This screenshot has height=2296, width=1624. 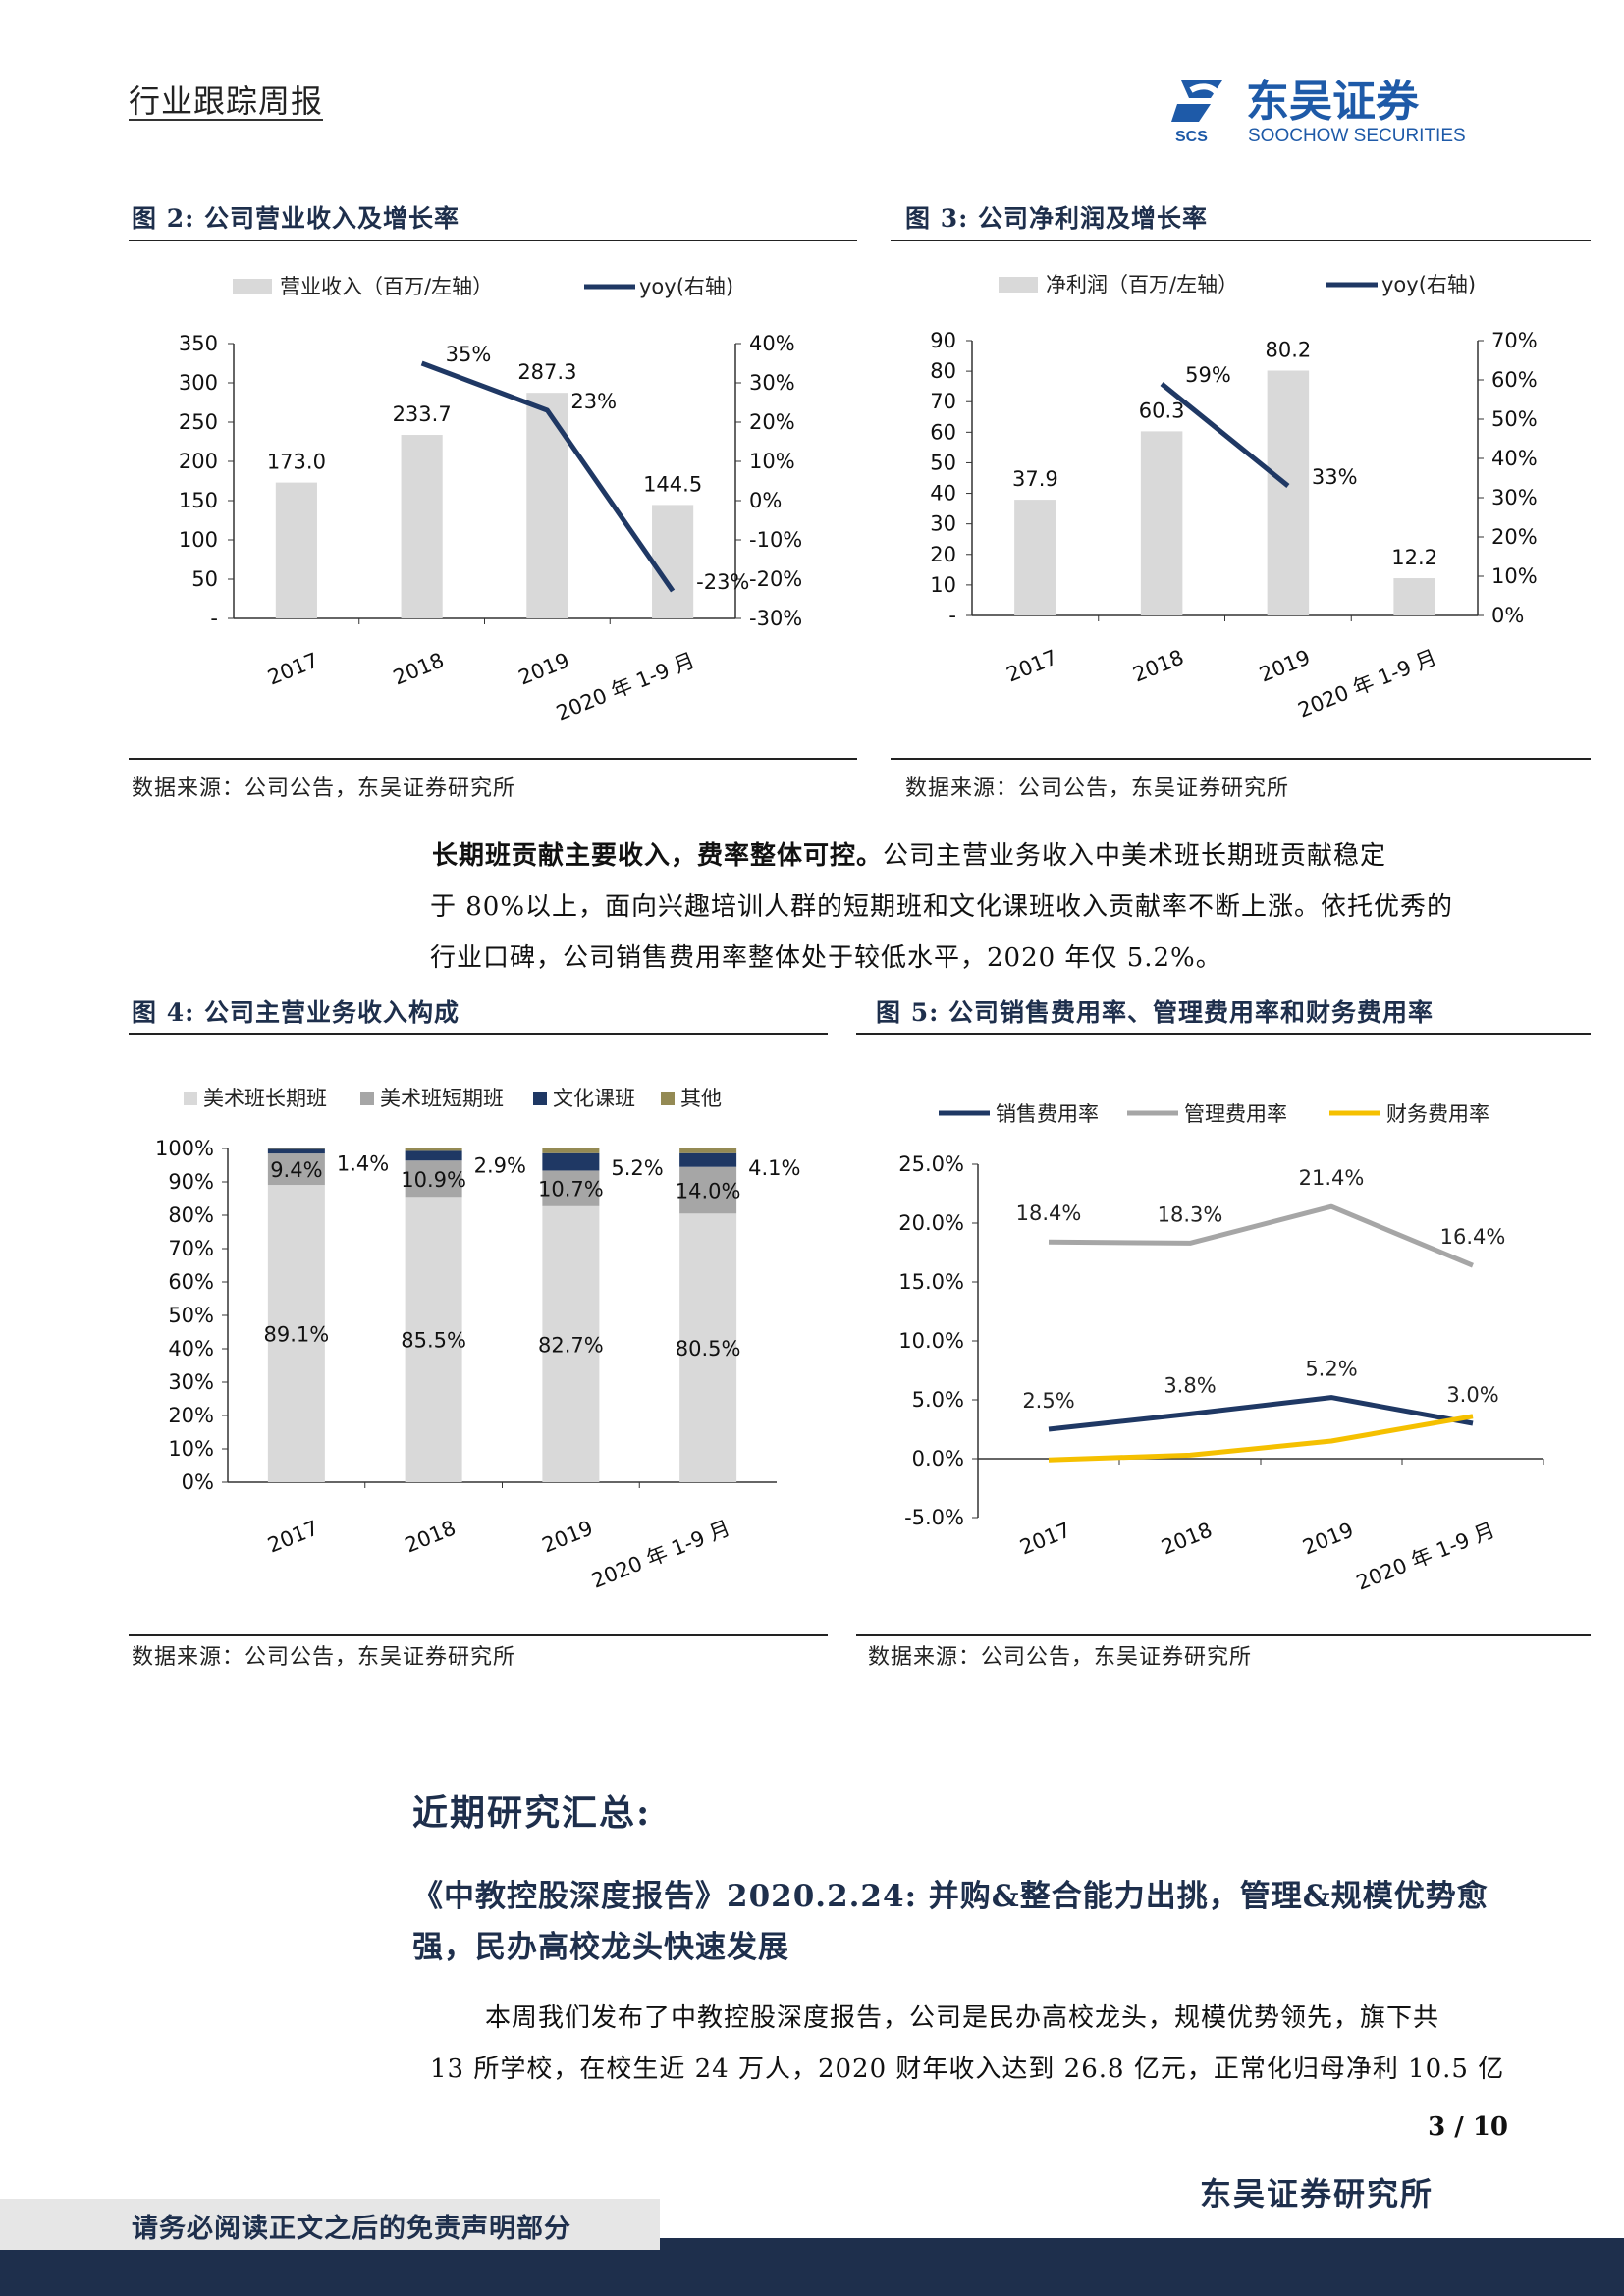 I want to click on fig5-title: 图 5: 公司销售费用率、管理费用率和财务费用率, so click(x=1155, y=1012).